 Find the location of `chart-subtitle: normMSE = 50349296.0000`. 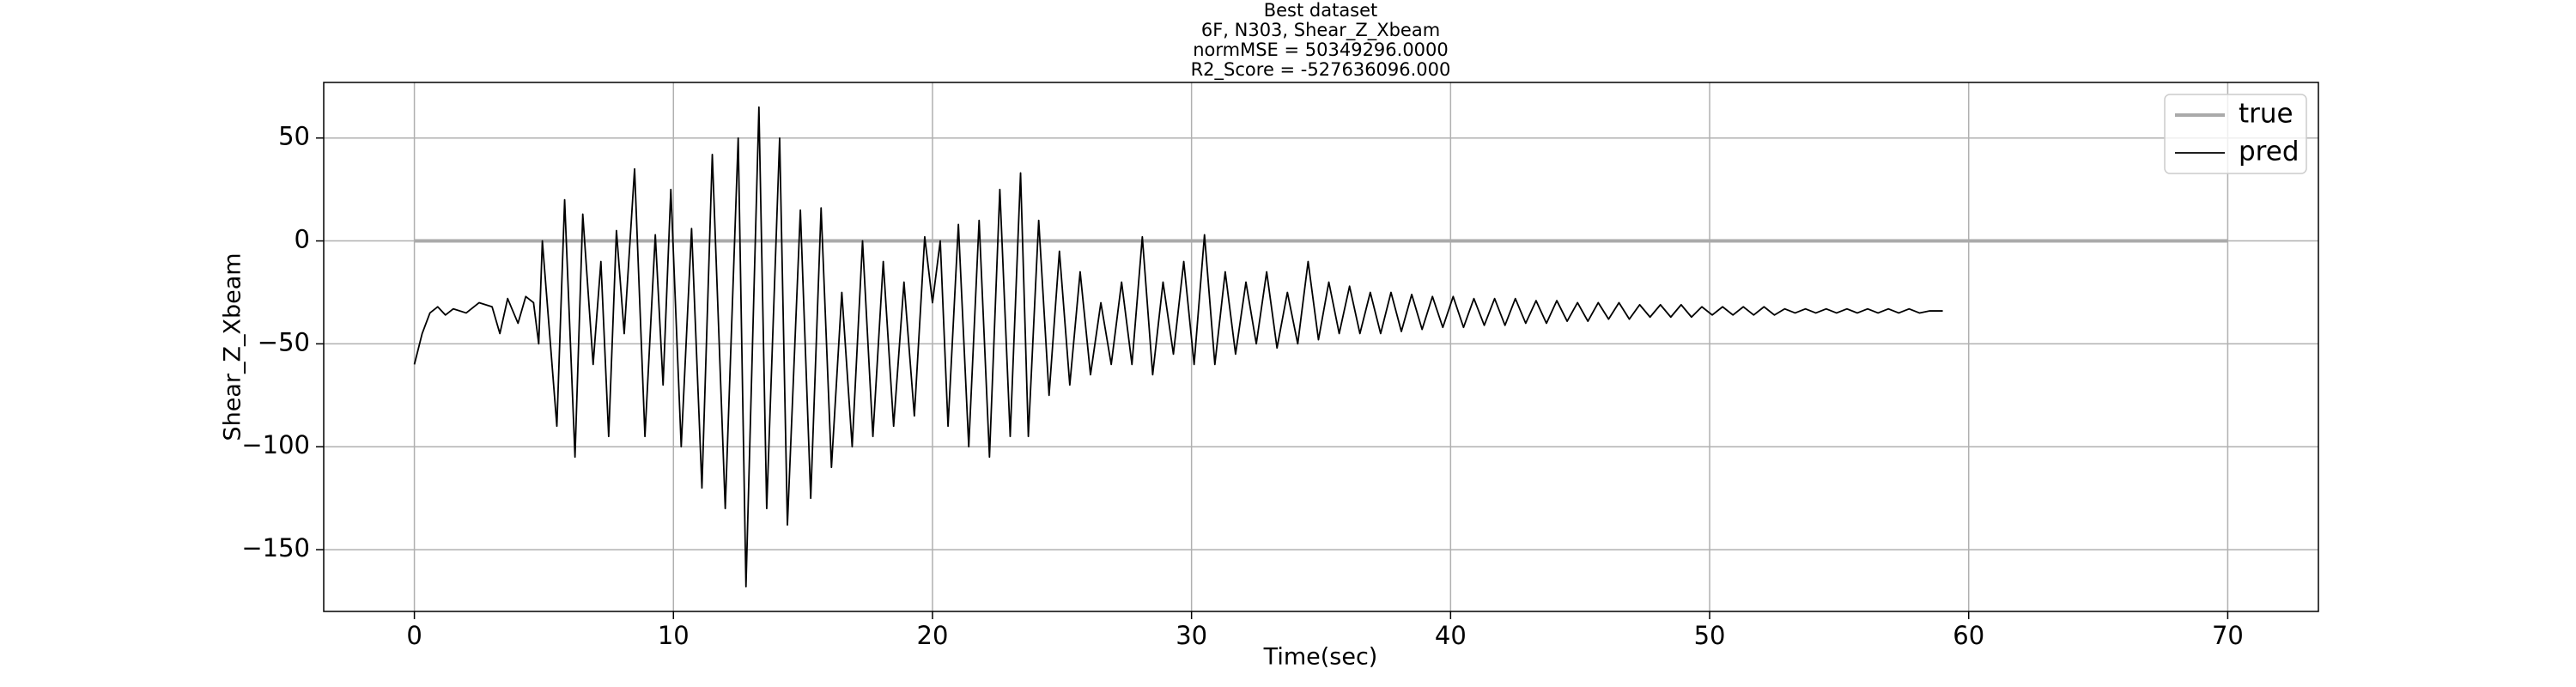

chart-subtitle: normMSE = 50349296.0000 is located at coordinates (1321, 50).